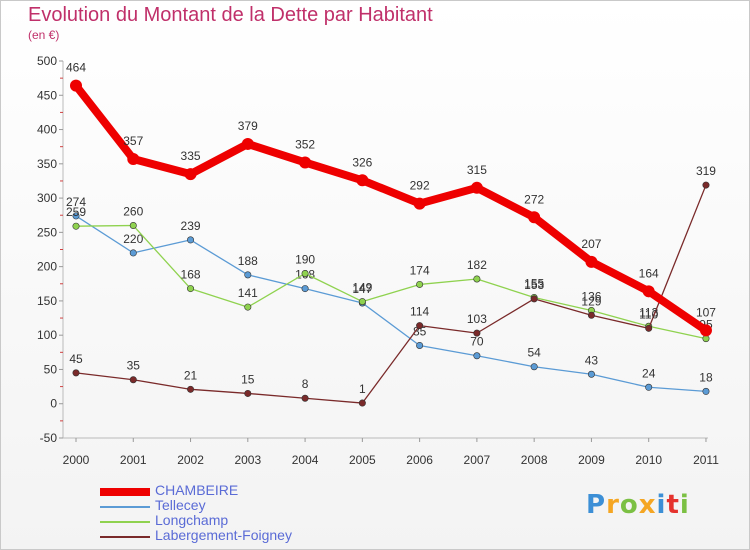 Image resolution: width=750 pixels, height=550 pixels. I want to click on data-label: 70, so click(477, 342).